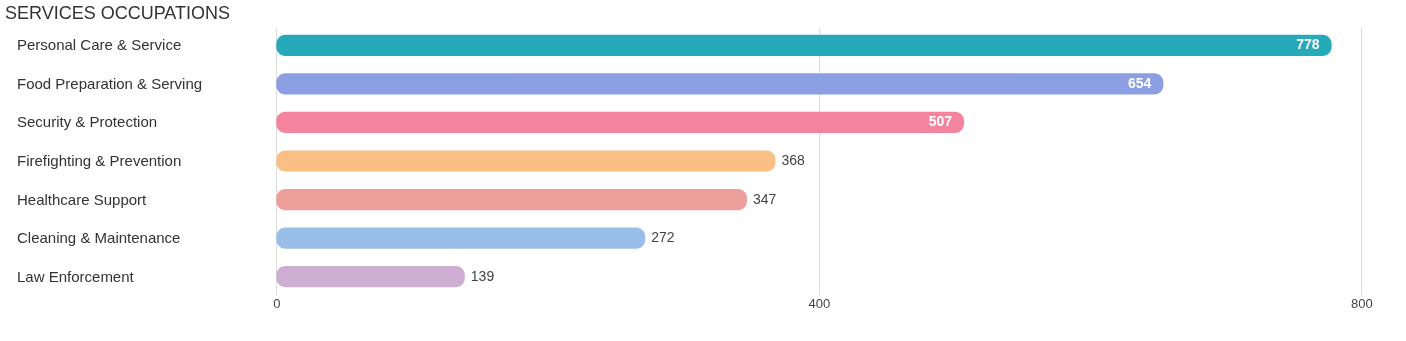  Describe the element at coordinates (87, 122) in the screenshot. I see `y-tick-label: Security & Protection` at that location.